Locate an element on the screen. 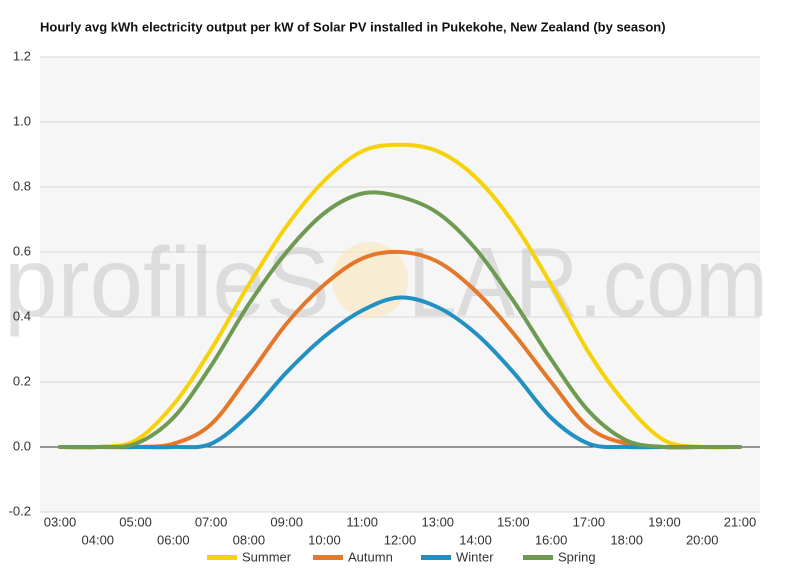 The height and width of the screenshot is (570, 800). y-tick-label: 0.4 is located at coordinates (22, 315).